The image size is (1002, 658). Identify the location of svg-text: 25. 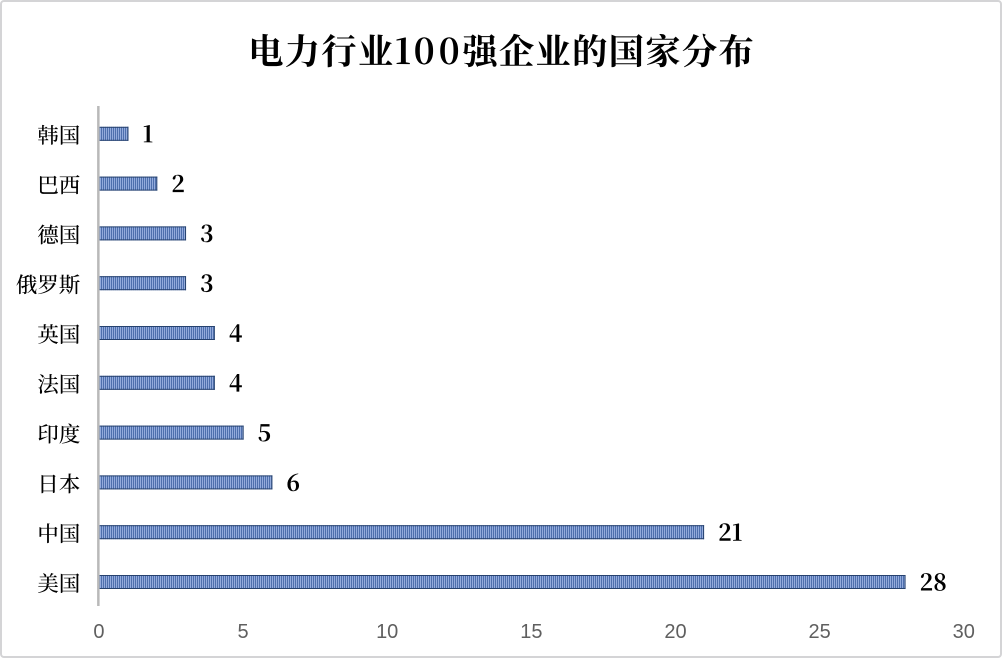
(820, 632).